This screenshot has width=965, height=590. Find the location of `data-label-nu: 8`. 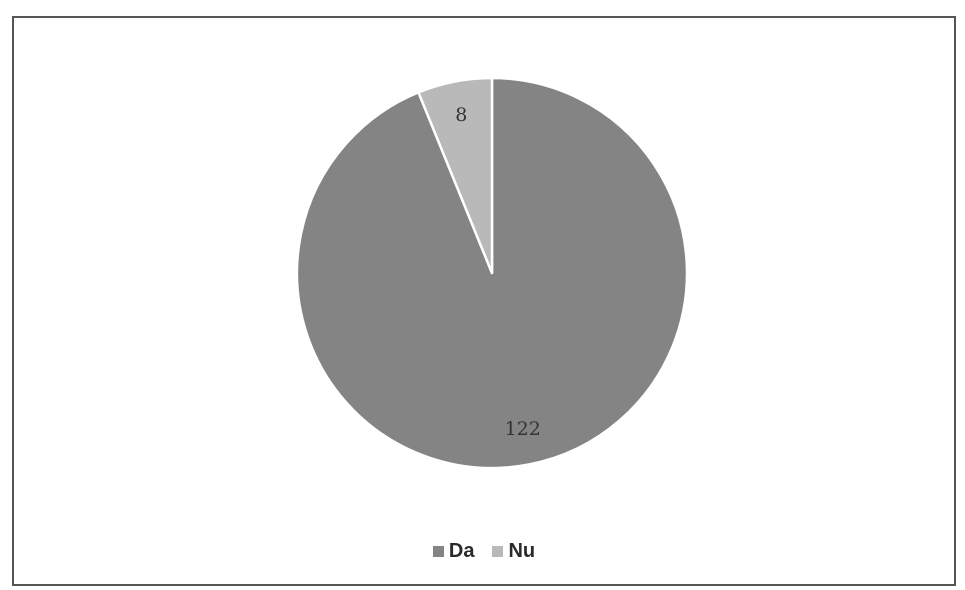

data-label-nu: 8 is located at coordinates (461, 115).